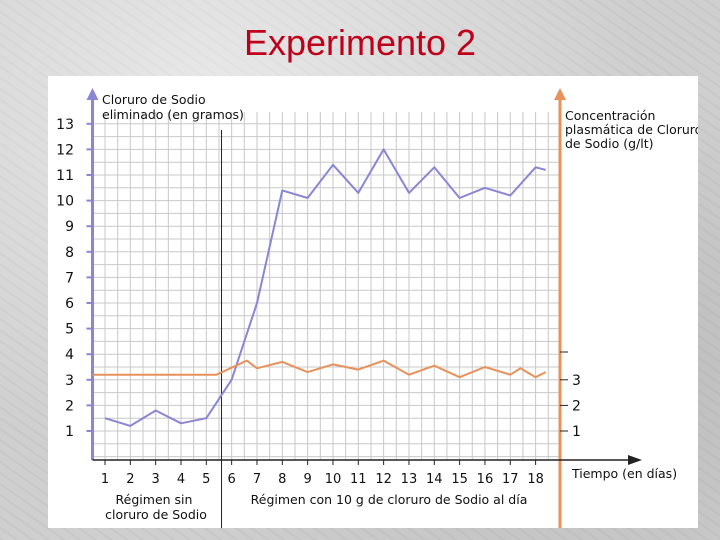 This screenshot has height=540, width=720. Describe the element at coordinates (383, 479) in the screenshot. I see `x-tick-label: 12` at that location.